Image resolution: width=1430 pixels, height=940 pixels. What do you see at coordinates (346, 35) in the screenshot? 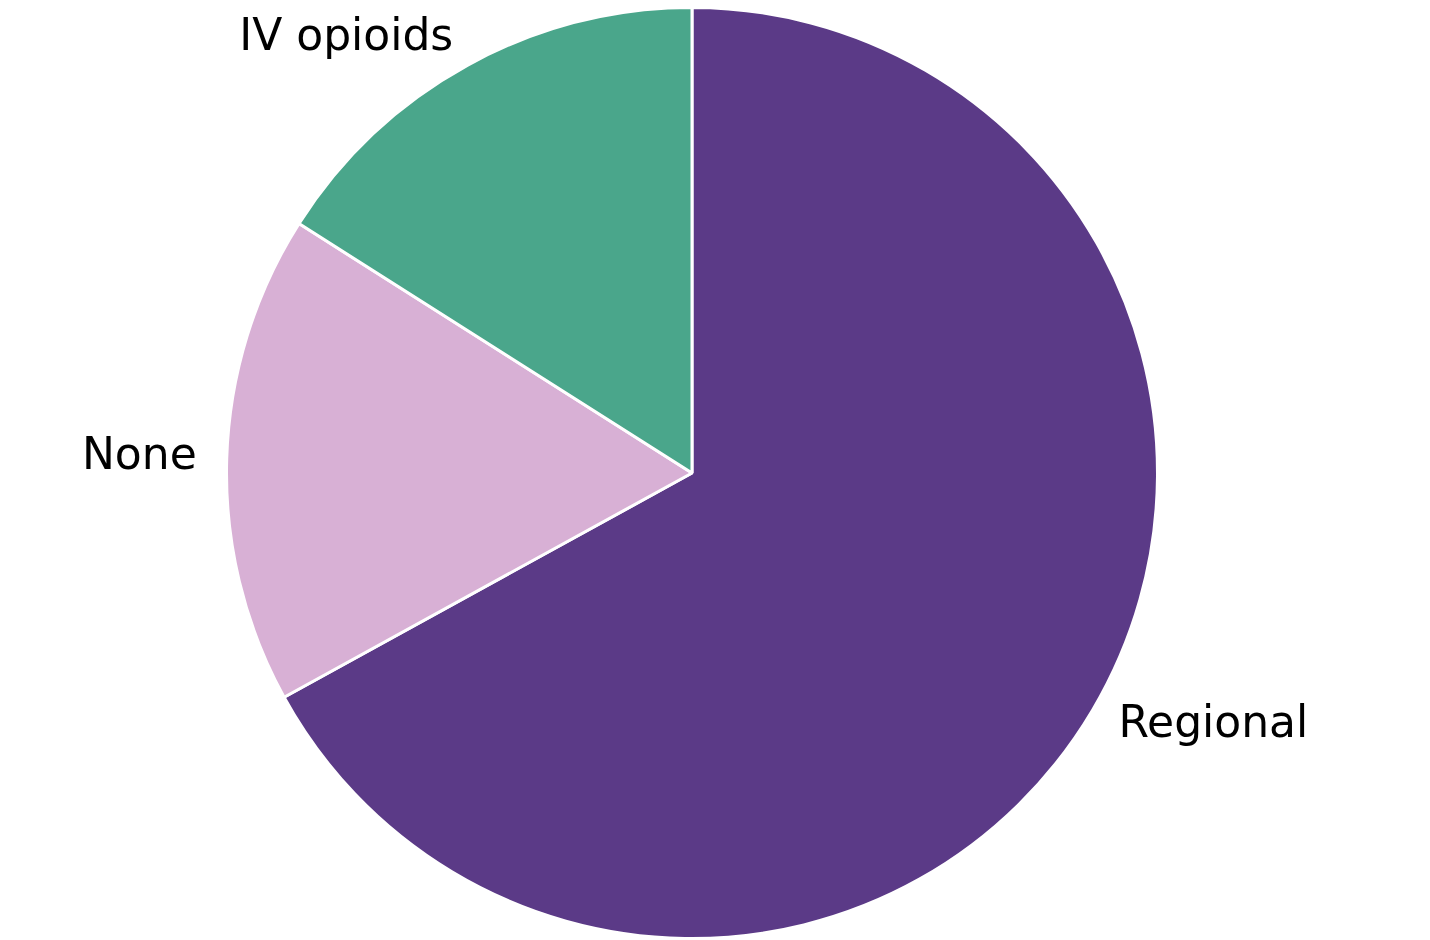
I see `slice-label: IV opioids` at bounding box center [346, 35].